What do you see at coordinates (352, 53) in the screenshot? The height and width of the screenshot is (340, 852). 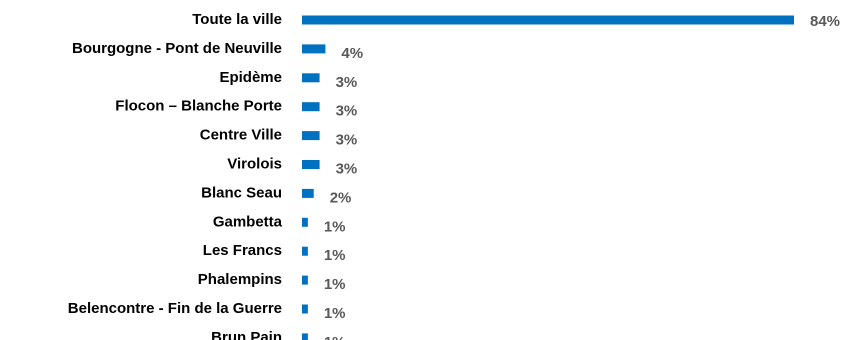 I see `value-label: 4%` at bounding box center [352, 53].